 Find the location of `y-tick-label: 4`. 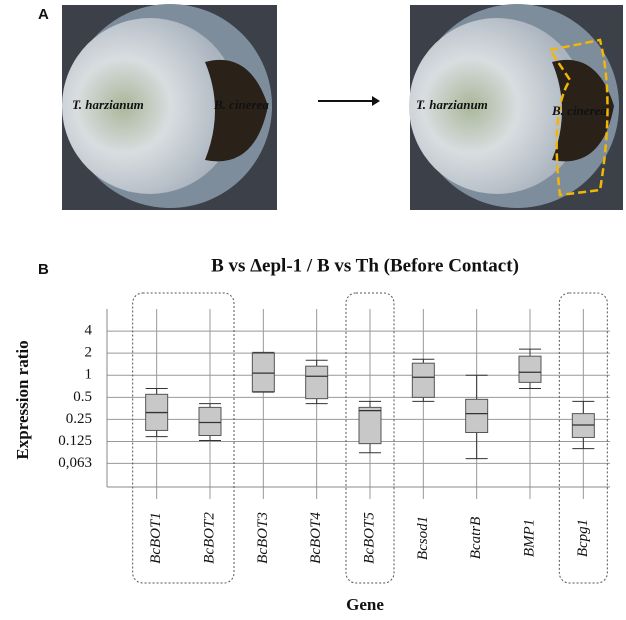

y-tick-label: 4 is located at coordinates (89, 331).